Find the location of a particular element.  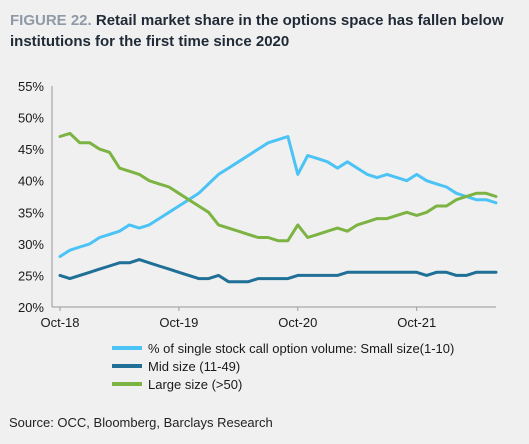

x-tick-label: Oct-18 is located at coordinates (59, 322).